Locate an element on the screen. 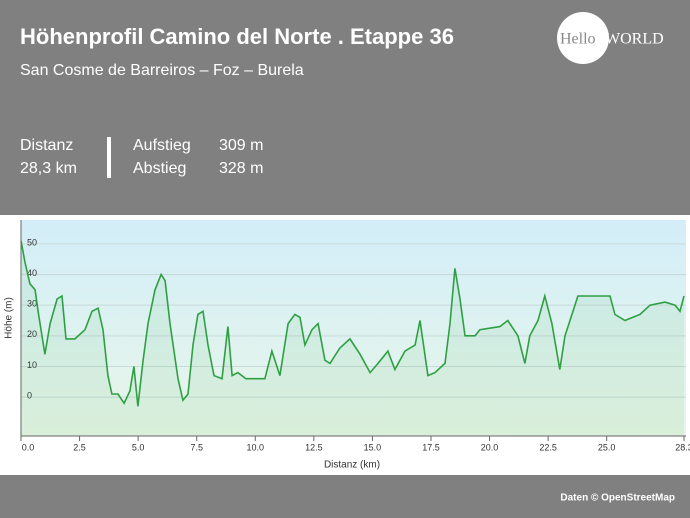  y-axis-title: Höhe (m) is located at coordinates (9, 318).